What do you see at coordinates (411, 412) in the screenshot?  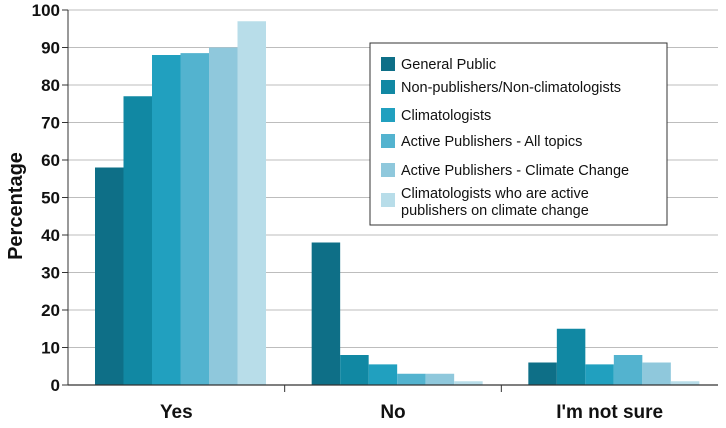 I see `x-category-labels: Yes No I'm not sure` at bounding box center [411, 412].